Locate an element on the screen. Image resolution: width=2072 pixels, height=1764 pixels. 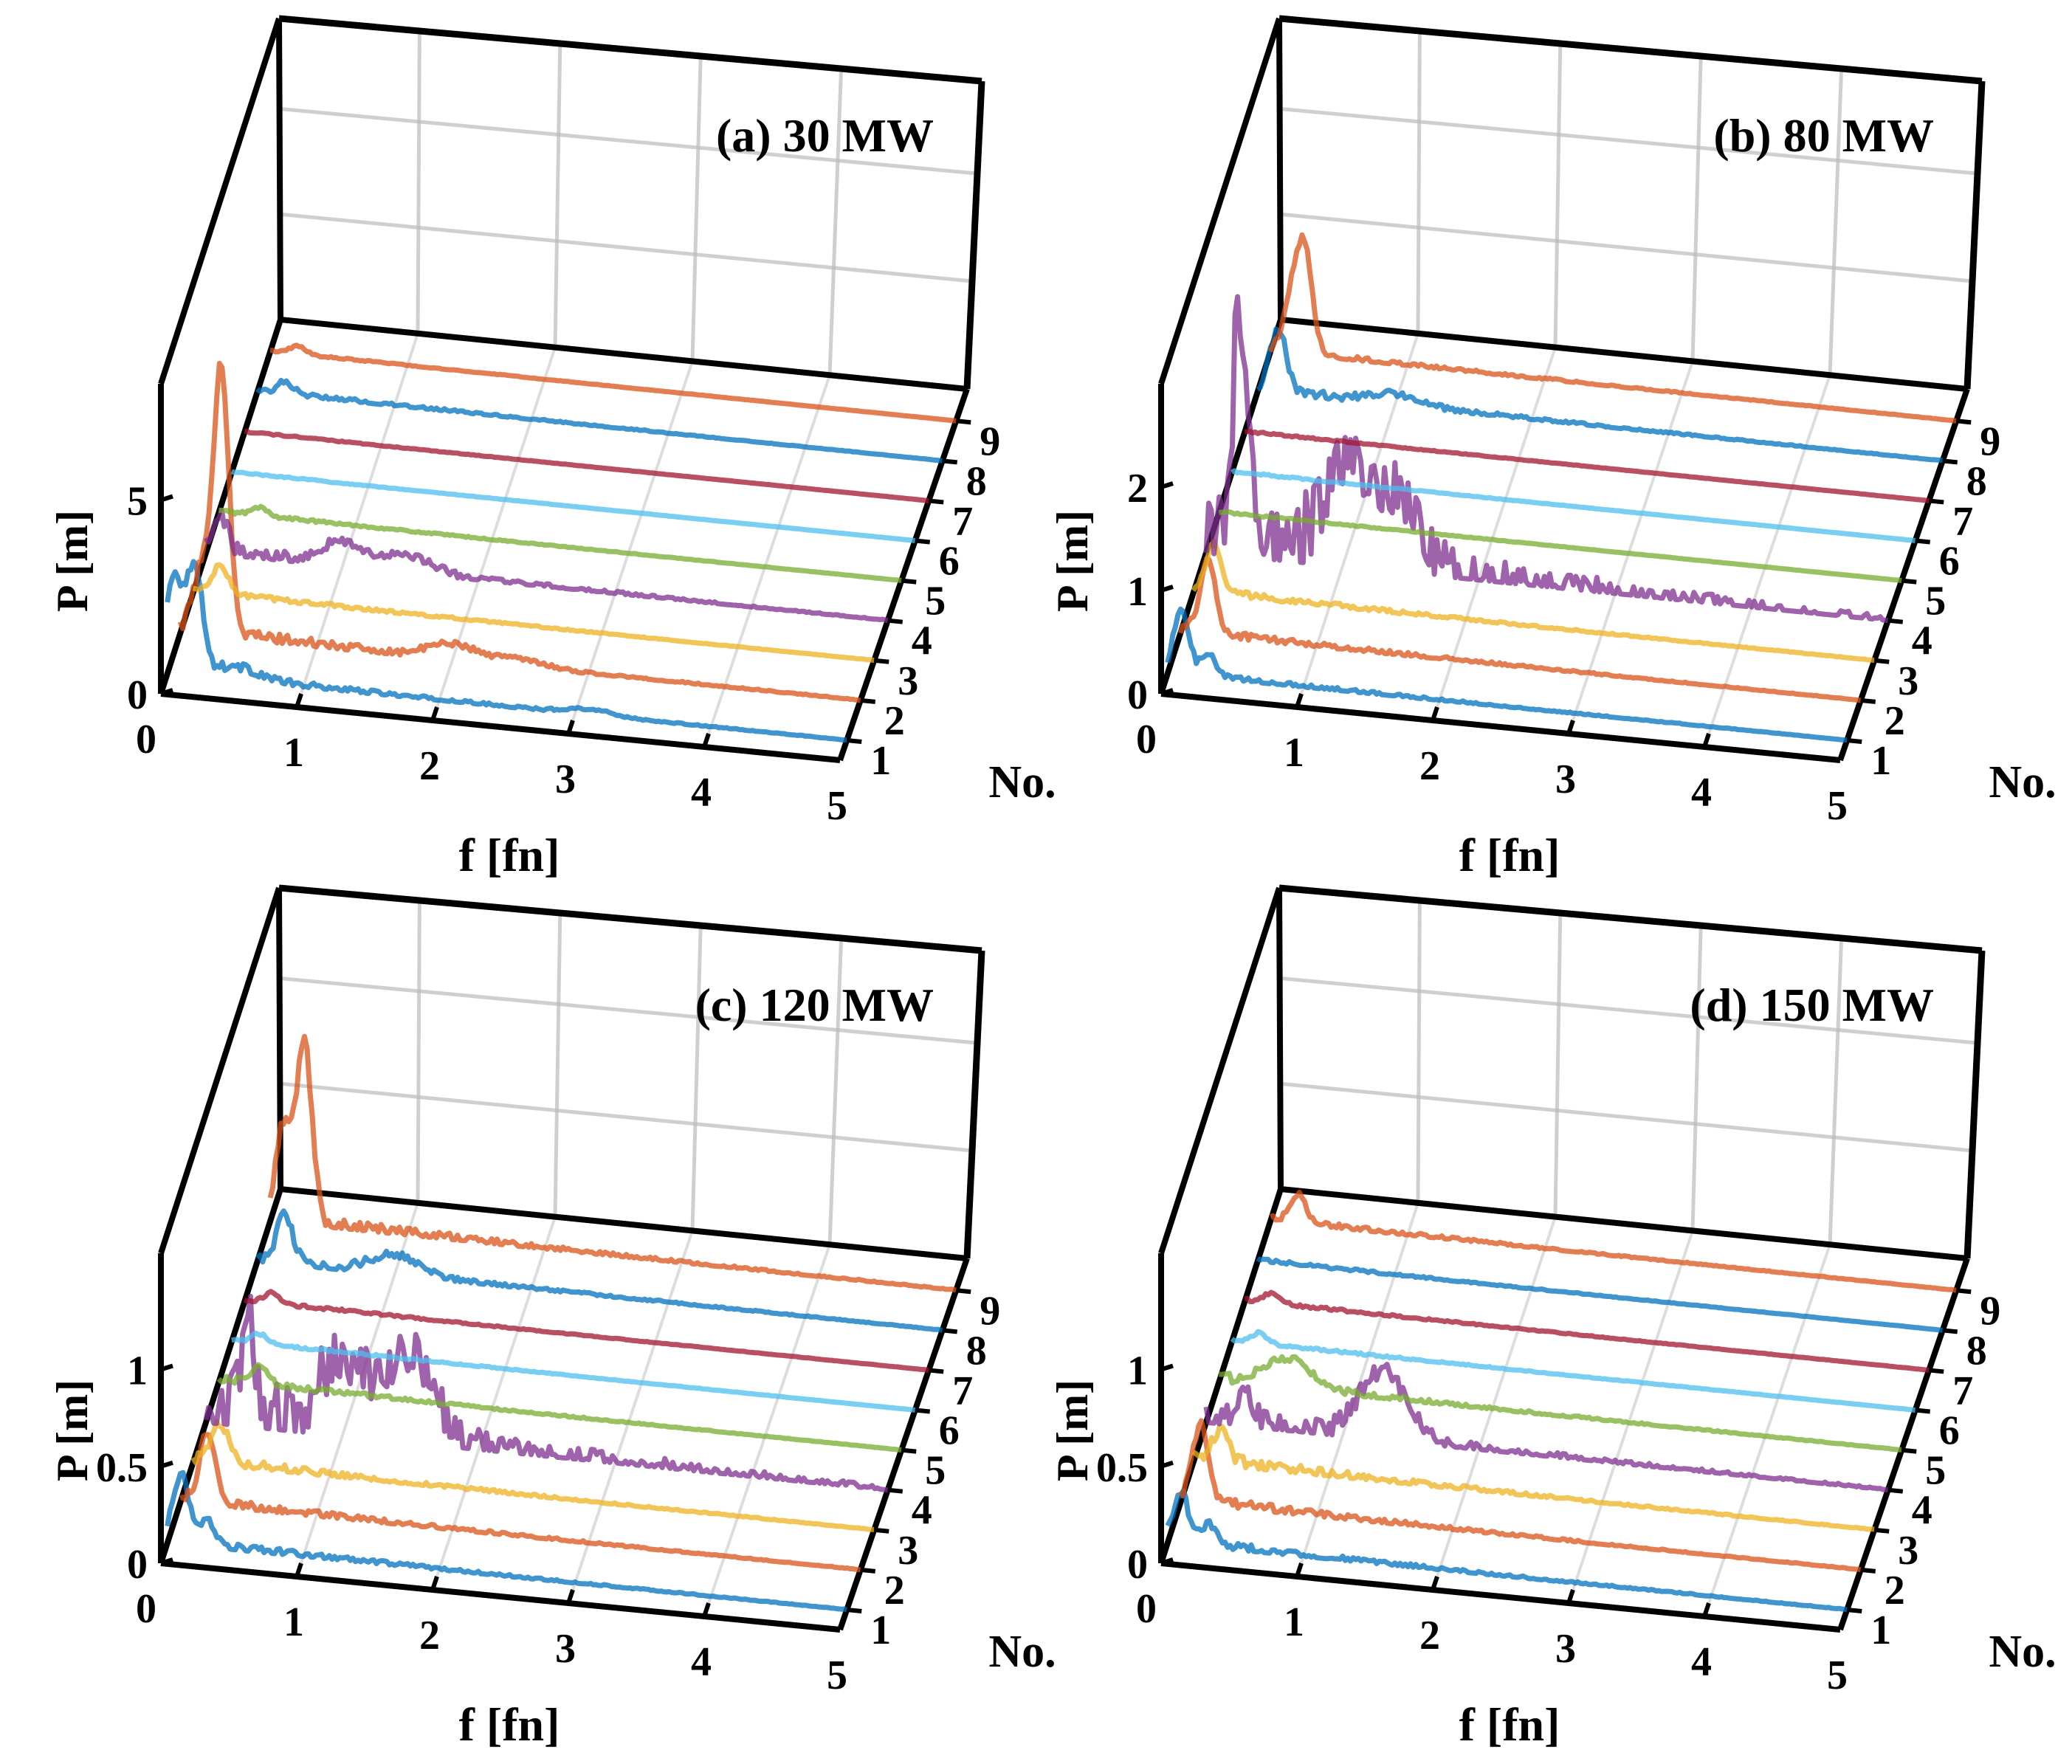
panel-title: (a) 30 MW is located at coordinates (825, 135).